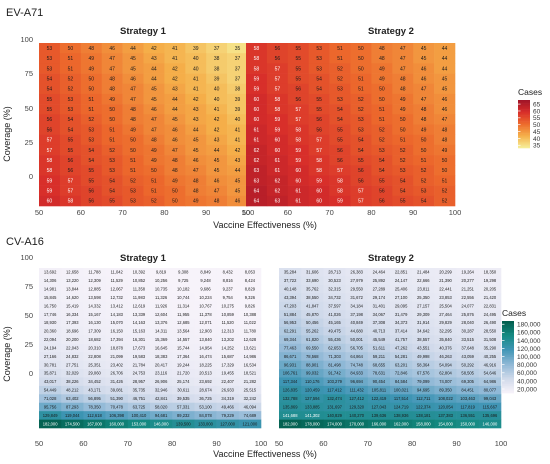  What do you see at coordinates (238, 69) in the screenshot?
I see `cell-value-label: 37` at bounding box center [238, 69].